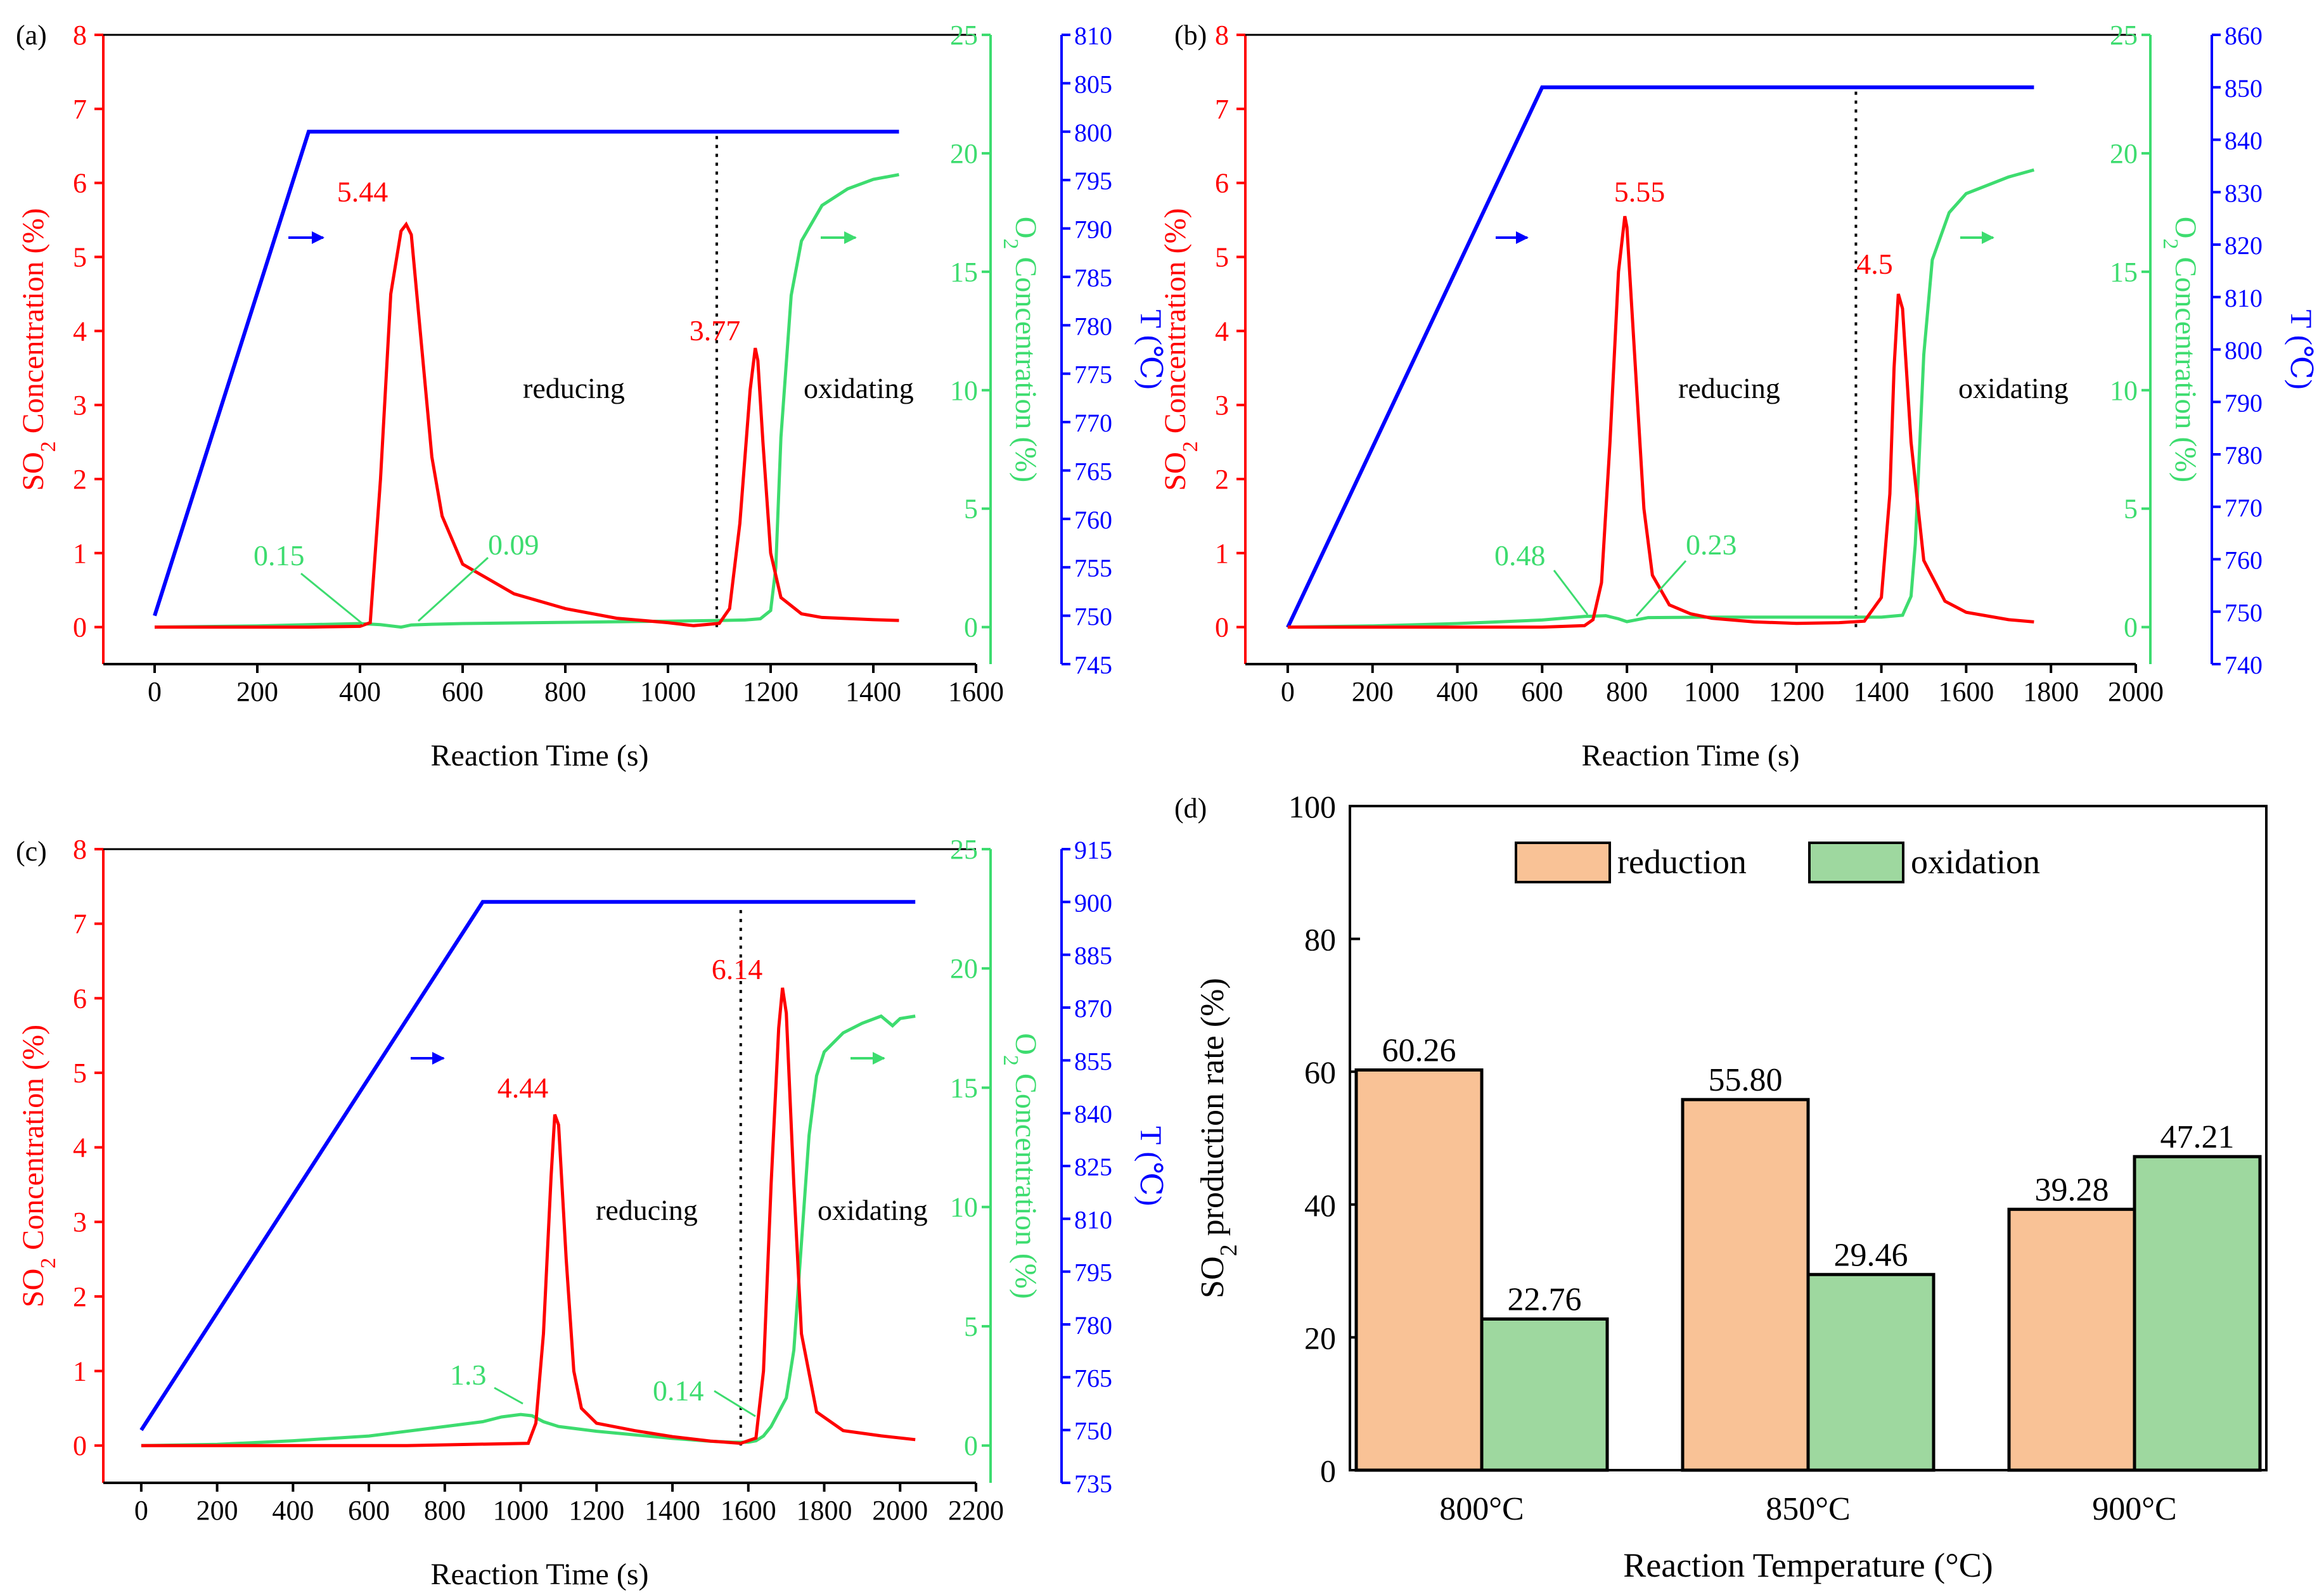 This screenshot has height=1595, width=2324. Describe the element at coordinates (1545, 1299) in the screenshot. I see `bar-value-label: 22.76` at that location.